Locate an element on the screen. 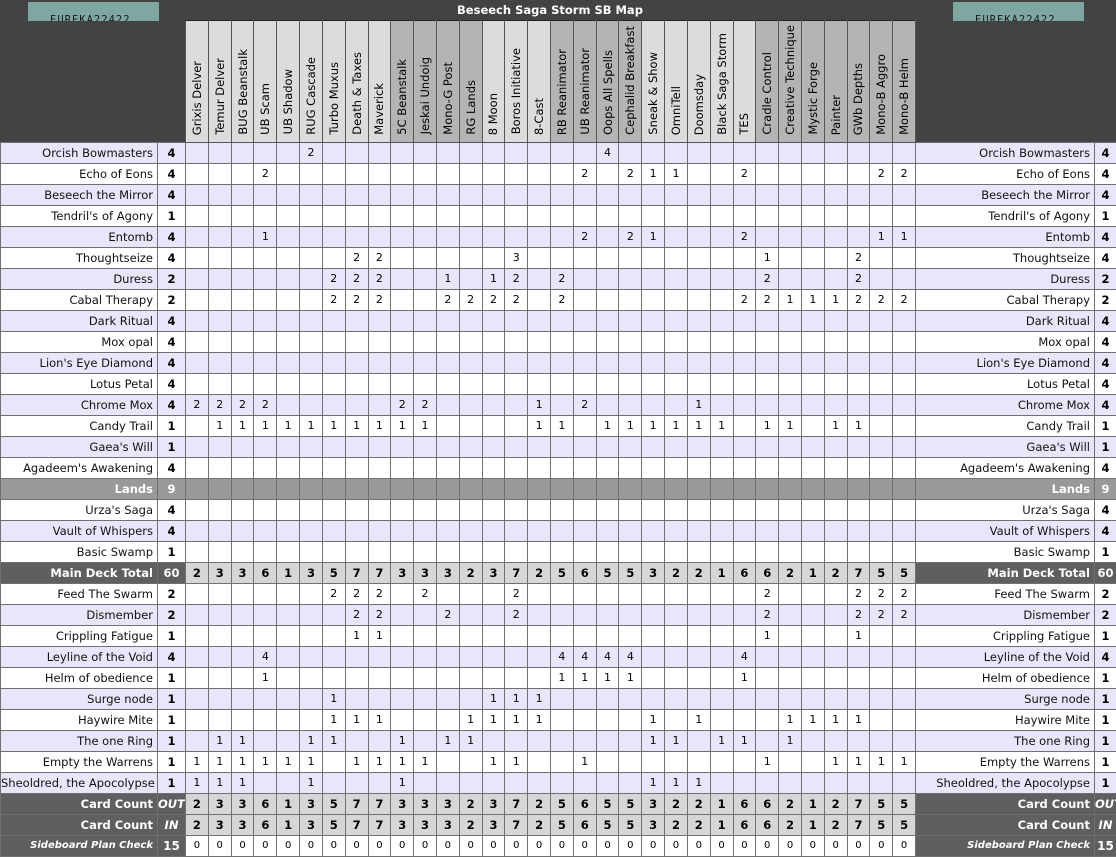 This screenshot has width=1116, height=857. matchup-cell: 3 is located at coordinates (402, 803).